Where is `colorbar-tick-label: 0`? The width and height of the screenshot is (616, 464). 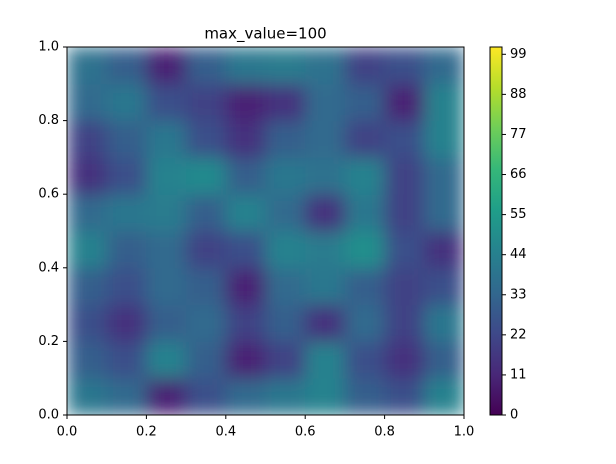 colorbar-tick-label: 0 is located at coordinates (514, 415).